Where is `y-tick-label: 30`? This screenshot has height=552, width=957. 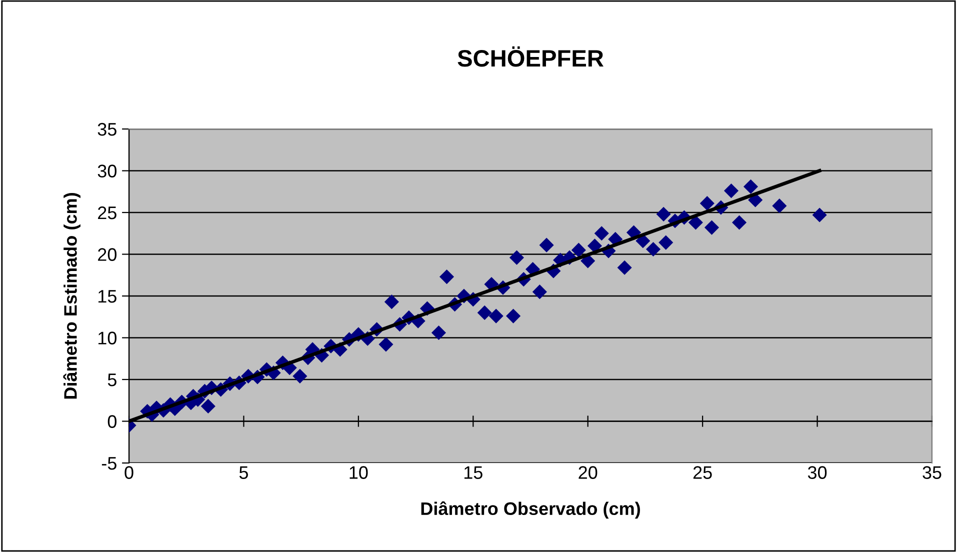 y-tick-label: 30 is located at coordinates (107, 171).